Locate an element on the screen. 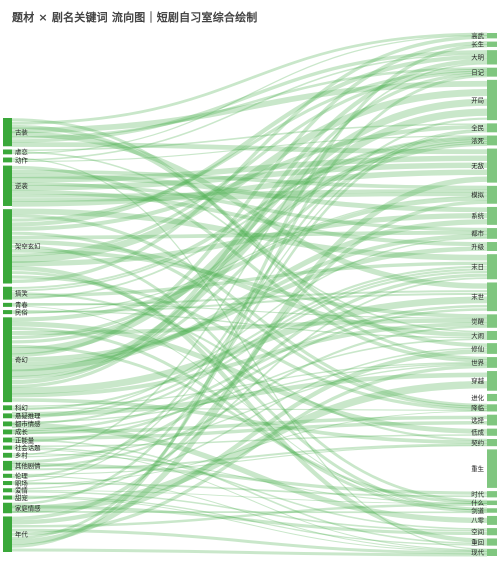 The image size is (500, 561). target-node-label: 进化 is located at coordinates (477, 397).